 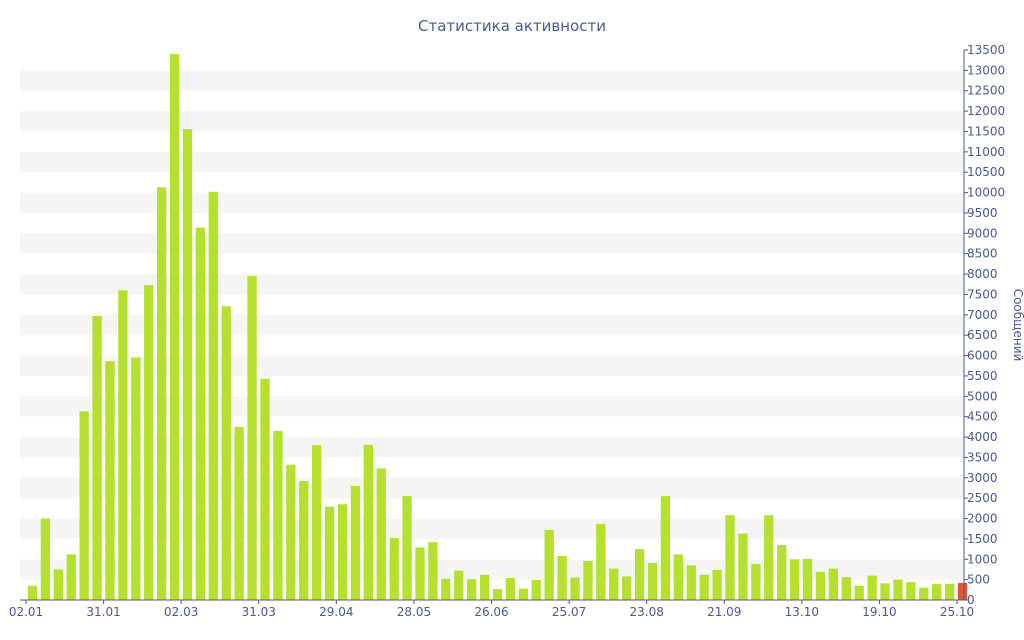 What do you see at coordinates (1017, 325) in the screenshot?
I see `y-axis-label: Сообщений` at bounding box center [1017, 325].